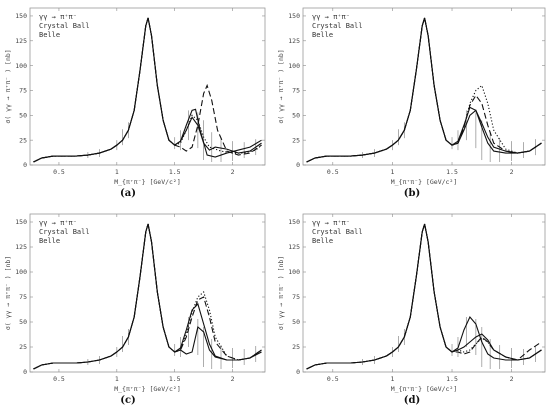 The width and height of the screenshot is (550, 408). I want to click on panel-caption: (a), so click(128, 193).